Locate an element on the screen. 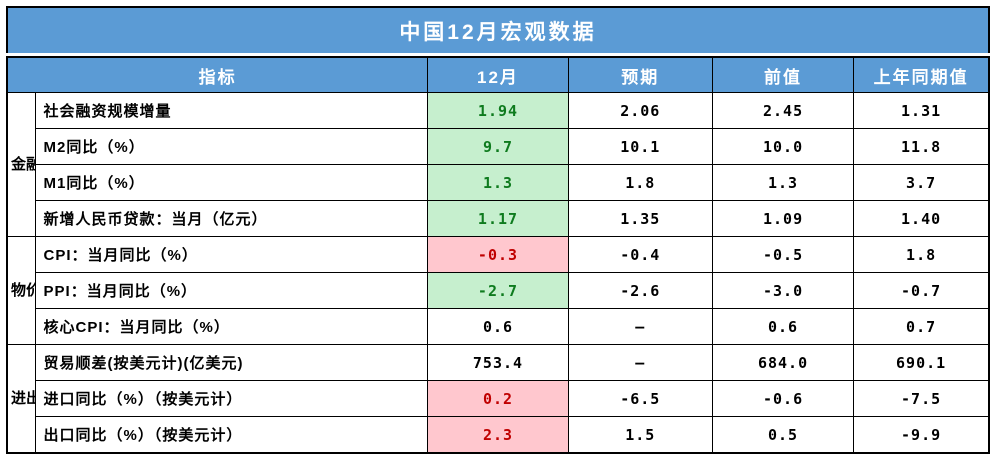 This screenshot has height=454, width=998. value-december: 1.3 is located at coordinates (498, 182).